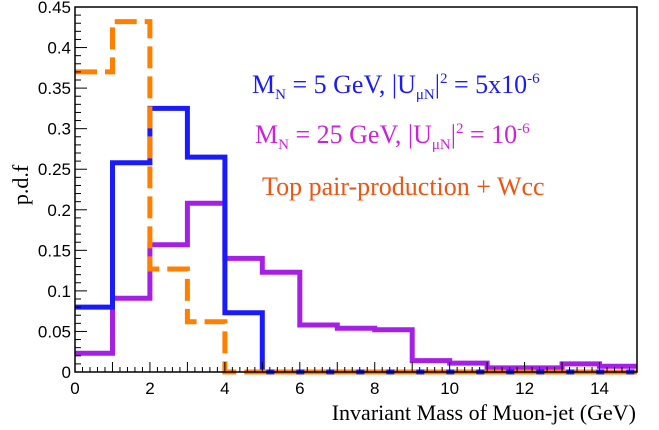  Describe the element at coordinates (59, 210) in the screenshot. I see `y-tick-label: 0.2` at that location.